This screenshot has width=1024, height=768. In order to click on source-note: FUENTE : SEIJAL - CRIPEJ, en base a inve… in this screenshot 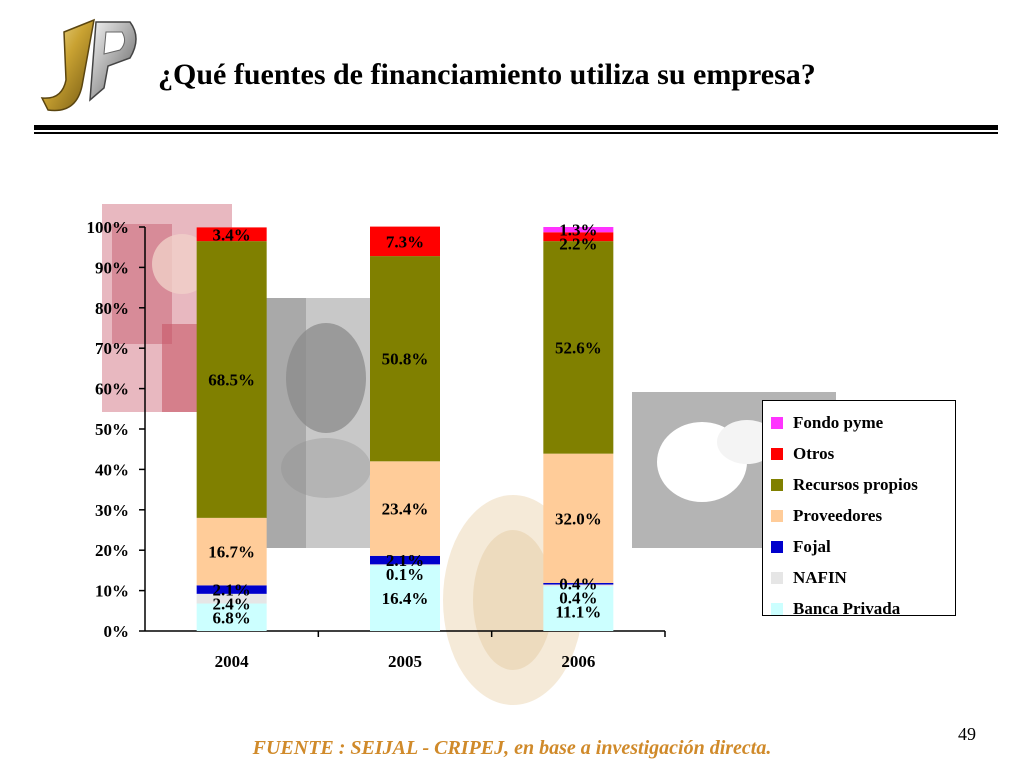, I will do `click(512, 748)`.